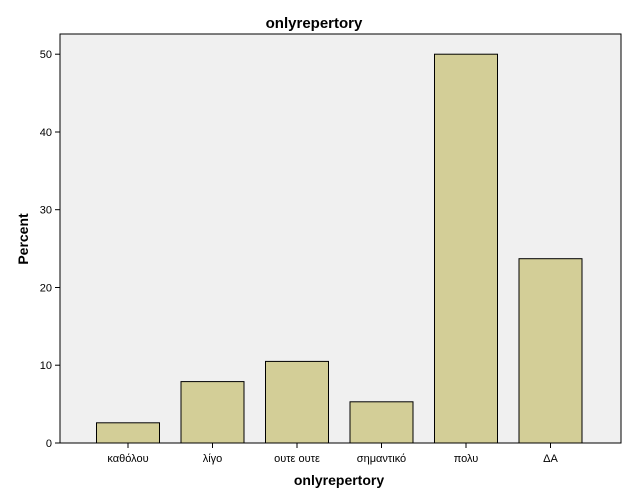 This screenshot has width=627, height=502. Describe the element at coordinates (314, 23) in the screenshot. I see `chart-title: onlyrepertory` at that location.